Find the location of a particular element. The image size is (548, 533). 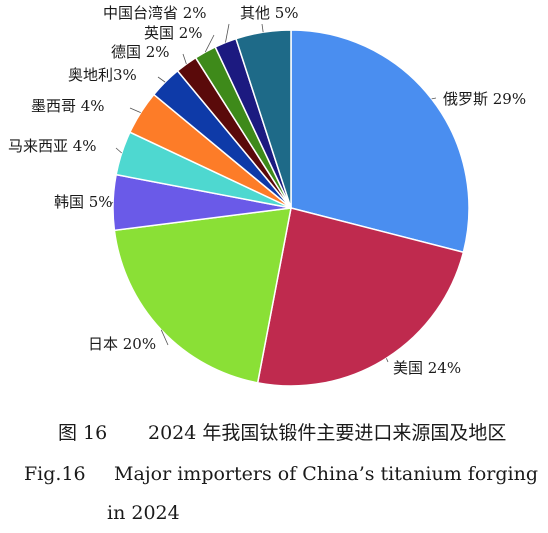

caption-cn-text: 2024 年我国钛锻件主要进口来源国及地区 is located at coordinates (327, 433).